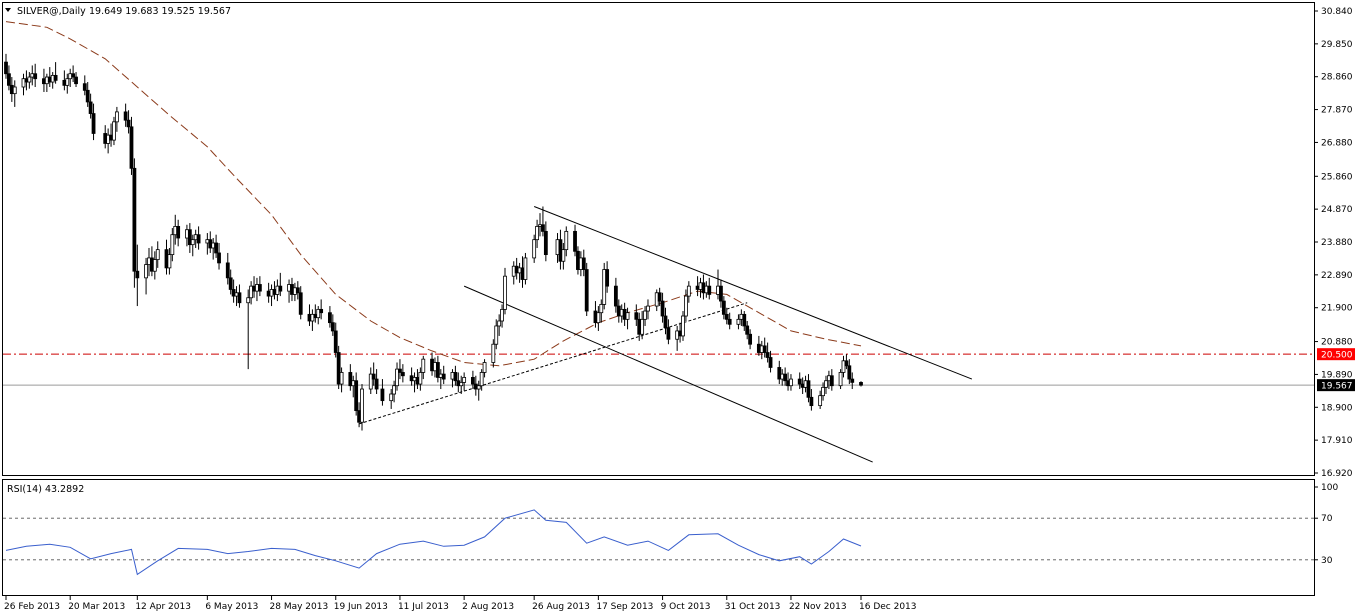  Describe the element at coordinates (45, 489) in the screenshot. I see `rsi-title: RSI(14) 43.2892` at that location.